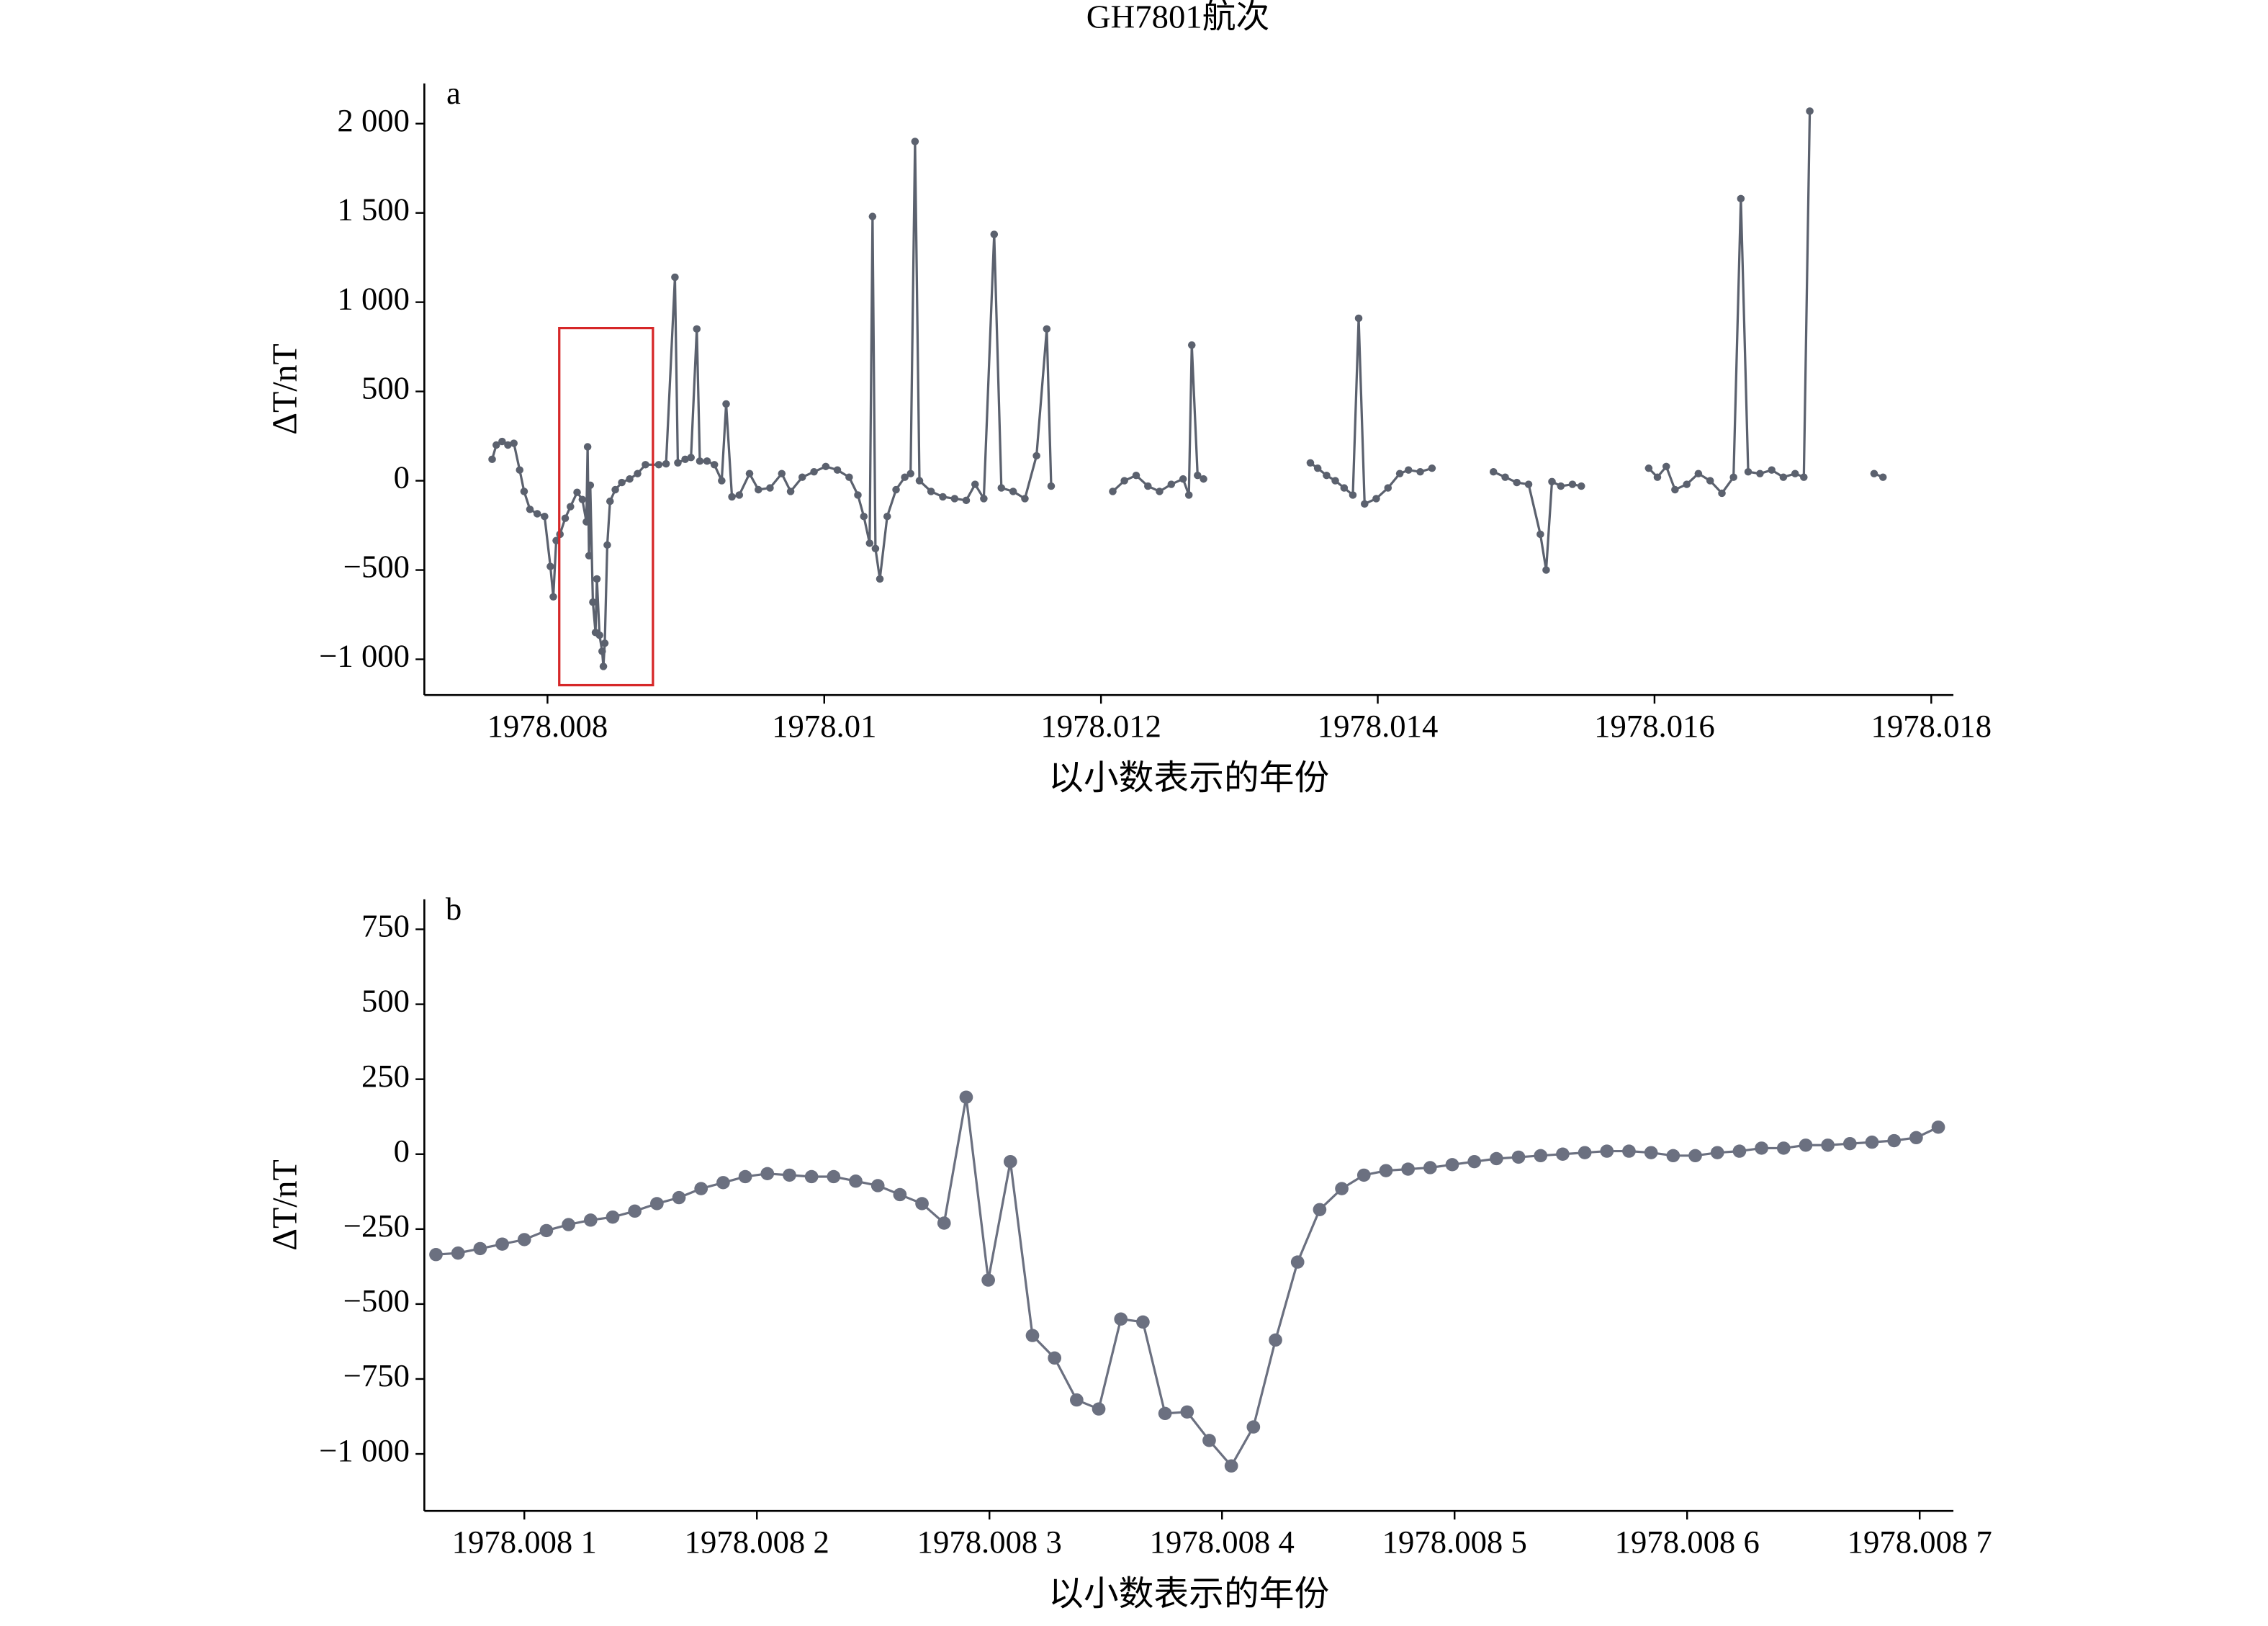 This screenshot has height=1626, width=2268. What do you see at coordinates (1931, 727) in the screenshot?
I see `x-tick-label: 1978.018` at bounding box center [1931, 727].